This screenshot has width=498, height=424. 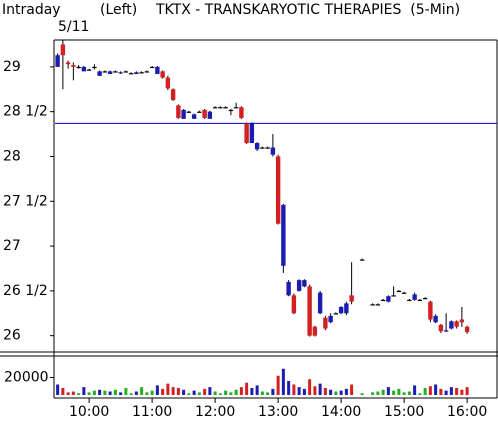 I want to click on y-tick-label: 26, so click(x=12, y=336).